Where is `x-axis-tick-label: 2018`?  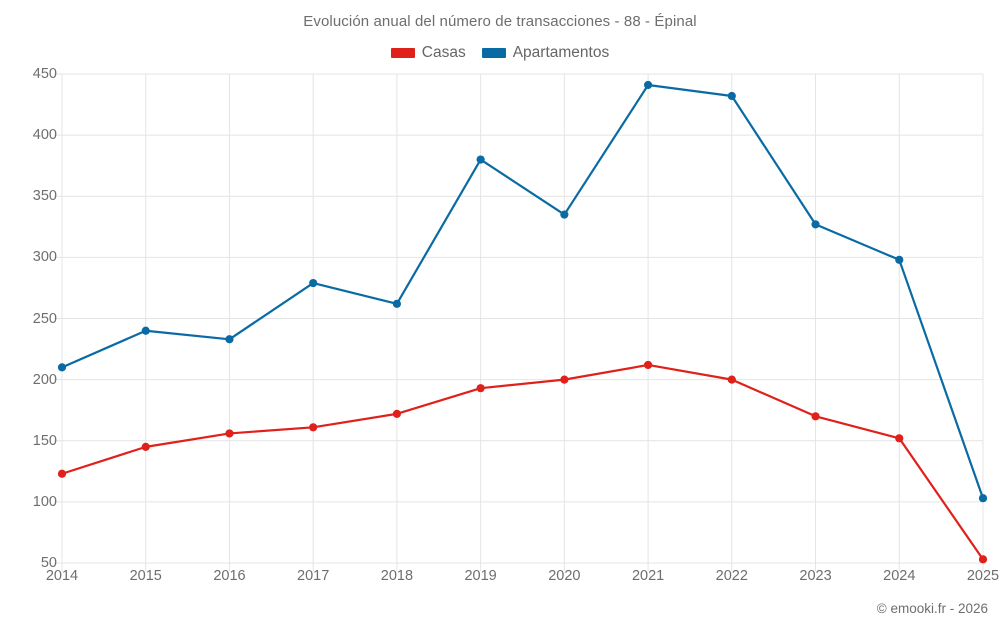 x-axis-tick-label: 2018 is located at coordinates (397, 576).